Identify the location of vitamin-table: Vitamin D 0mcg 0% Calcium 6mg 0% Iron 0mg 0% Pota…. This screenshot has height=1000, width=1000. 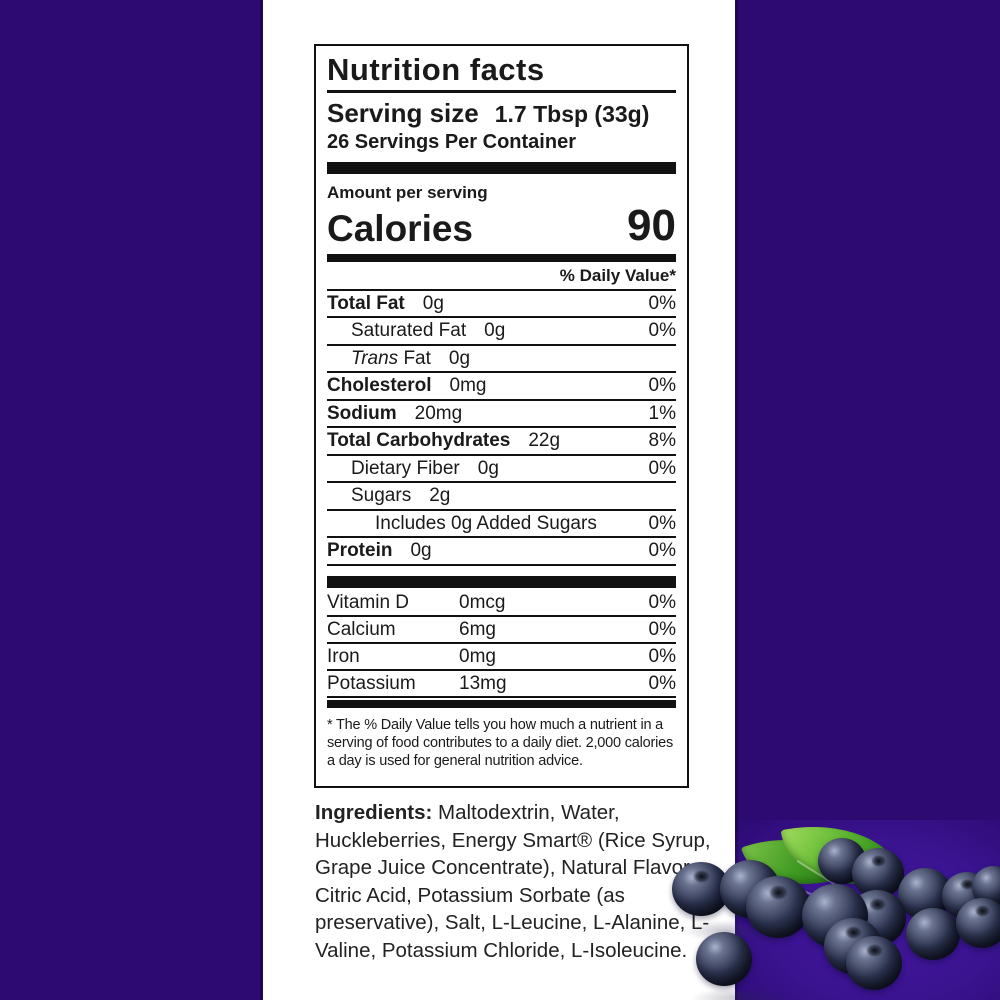
(501, 644).